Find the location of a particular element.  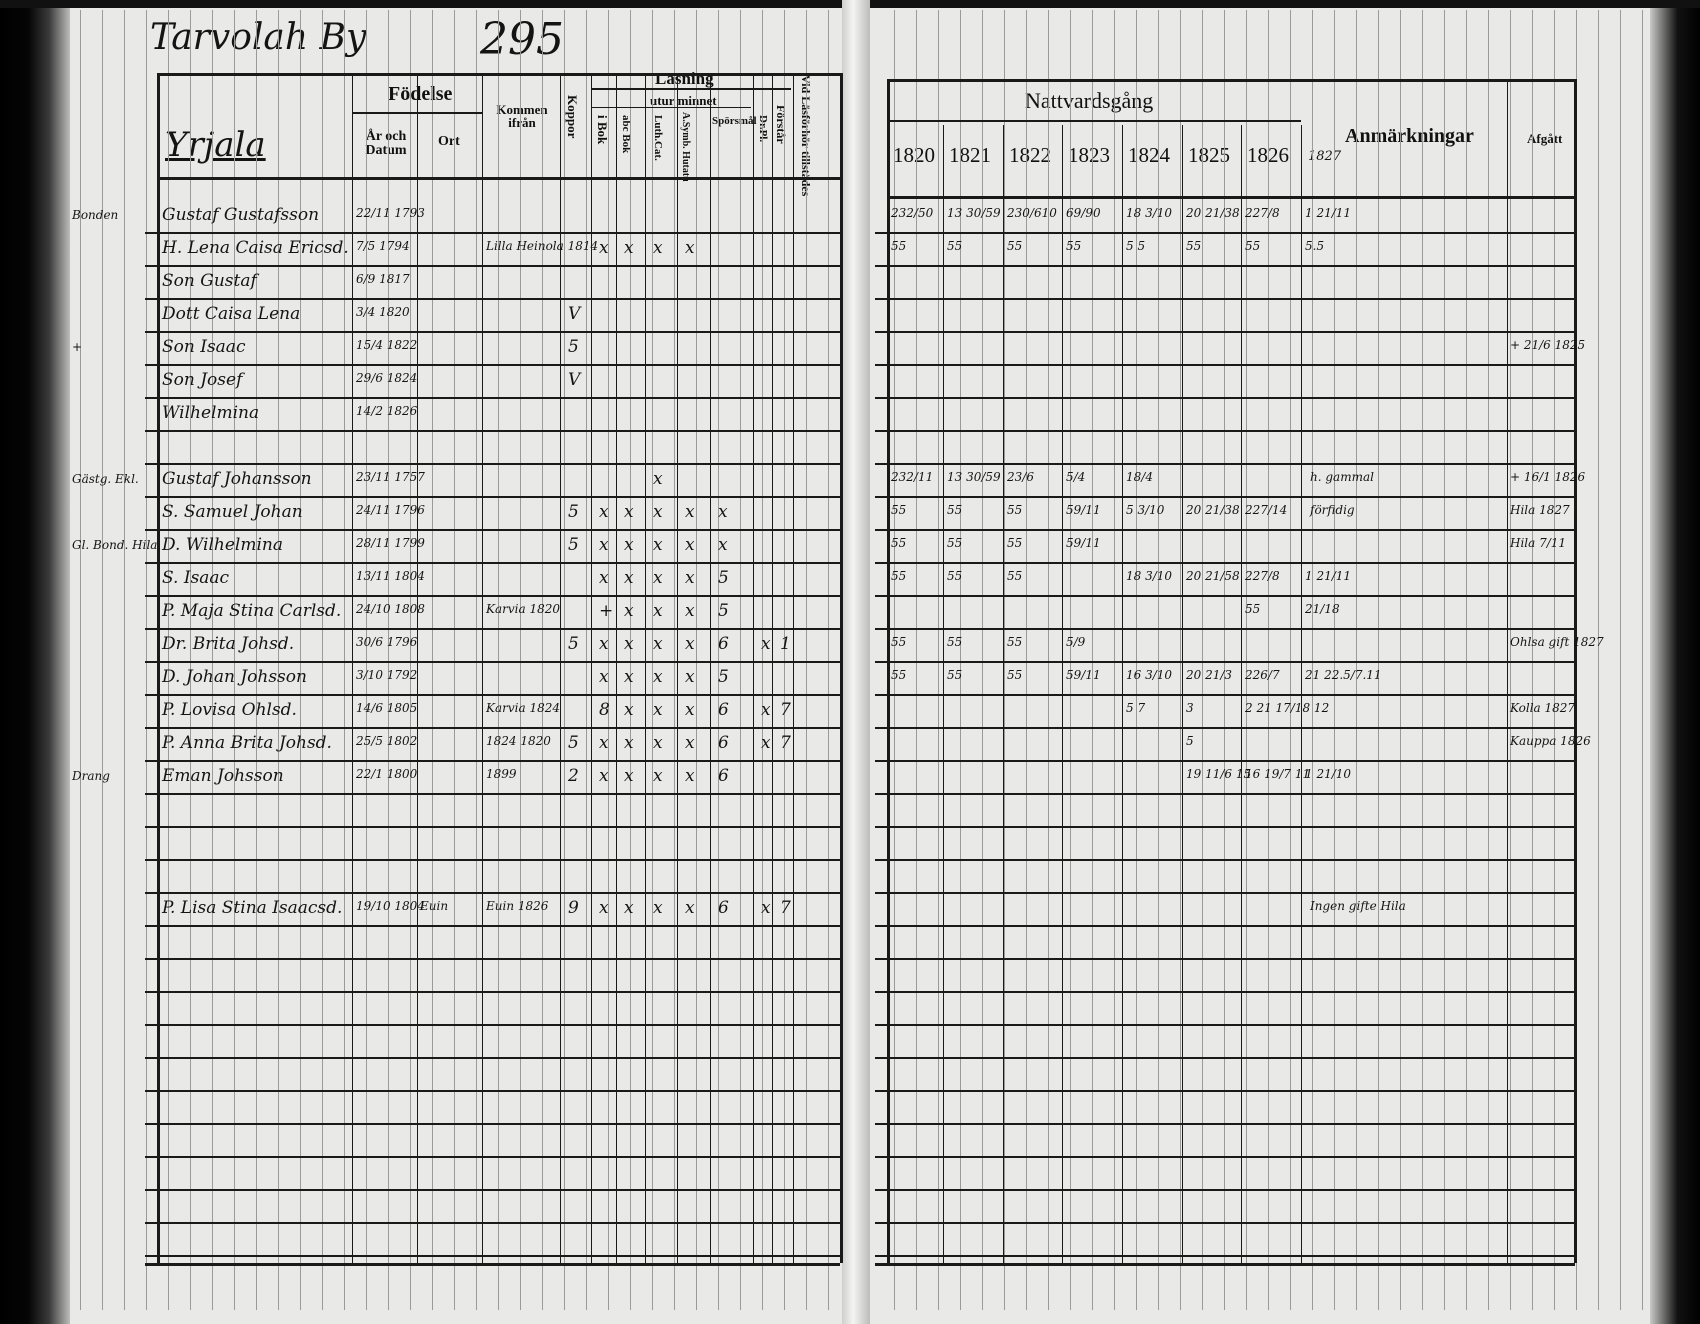

person-name: P. Maja Stina Carlsd. is located at coordinates (252, 611).